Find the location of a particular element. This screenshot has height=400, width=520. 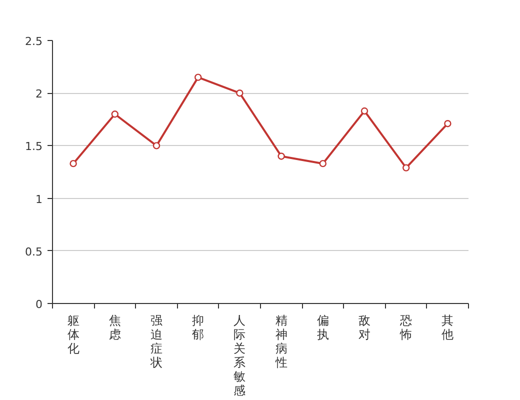

y-tick-label: 2.5 is located at coordinates (34, 41).